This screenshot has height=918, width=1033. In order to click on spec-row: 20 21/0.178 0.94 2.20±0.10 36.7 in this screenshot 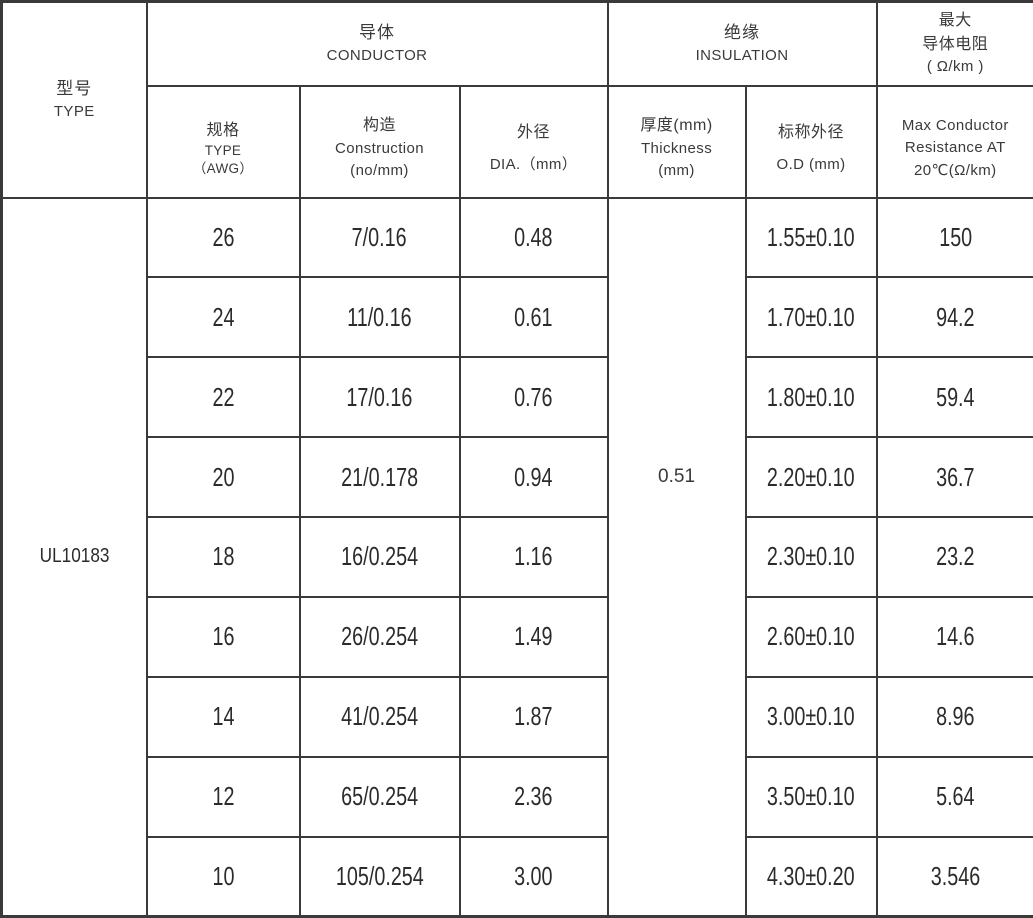, I will do `click(517, 477)`.